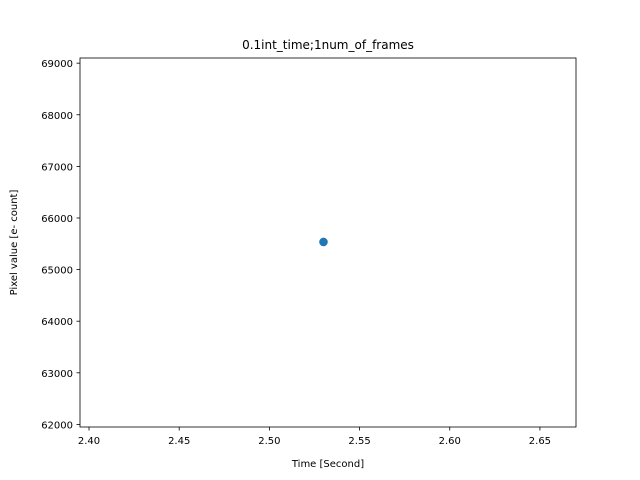 The height and width of the screenshot is (480, 640). Describe the element at coordinates (314, 437) in the screenshot. I see `x-axis: 2.40 2.45 2.50 2.55 2.60 2.65` at that location.